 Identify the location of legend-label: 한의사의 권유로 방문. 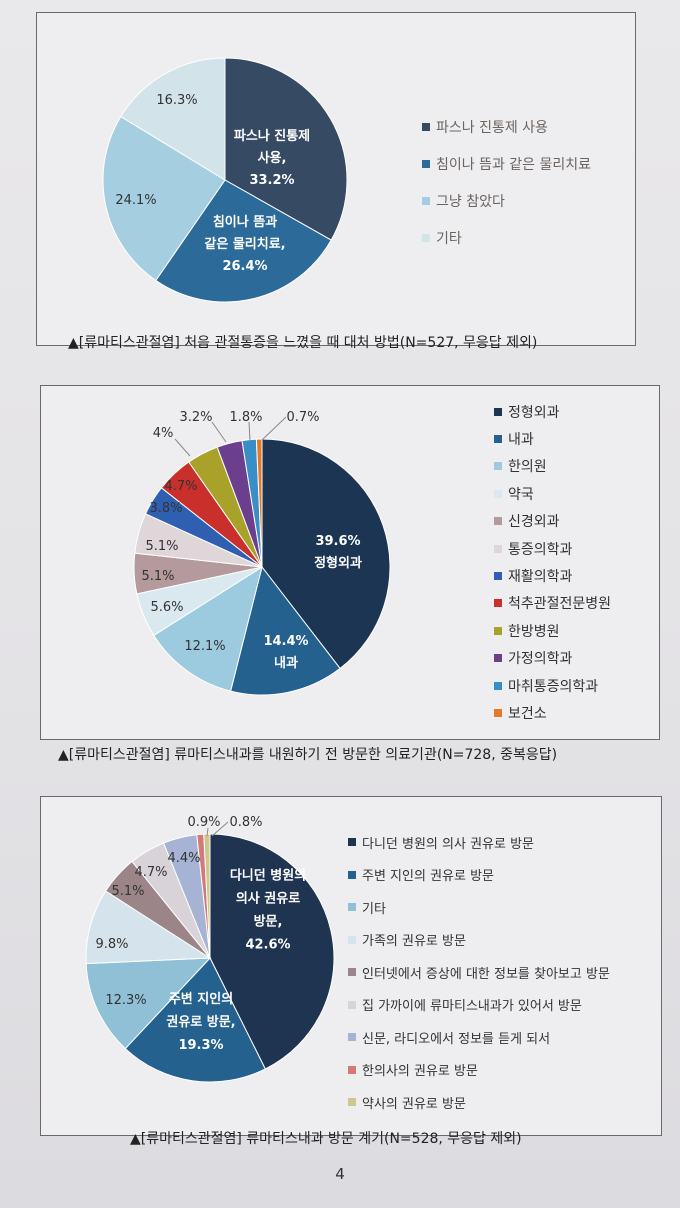
(420, 1072).